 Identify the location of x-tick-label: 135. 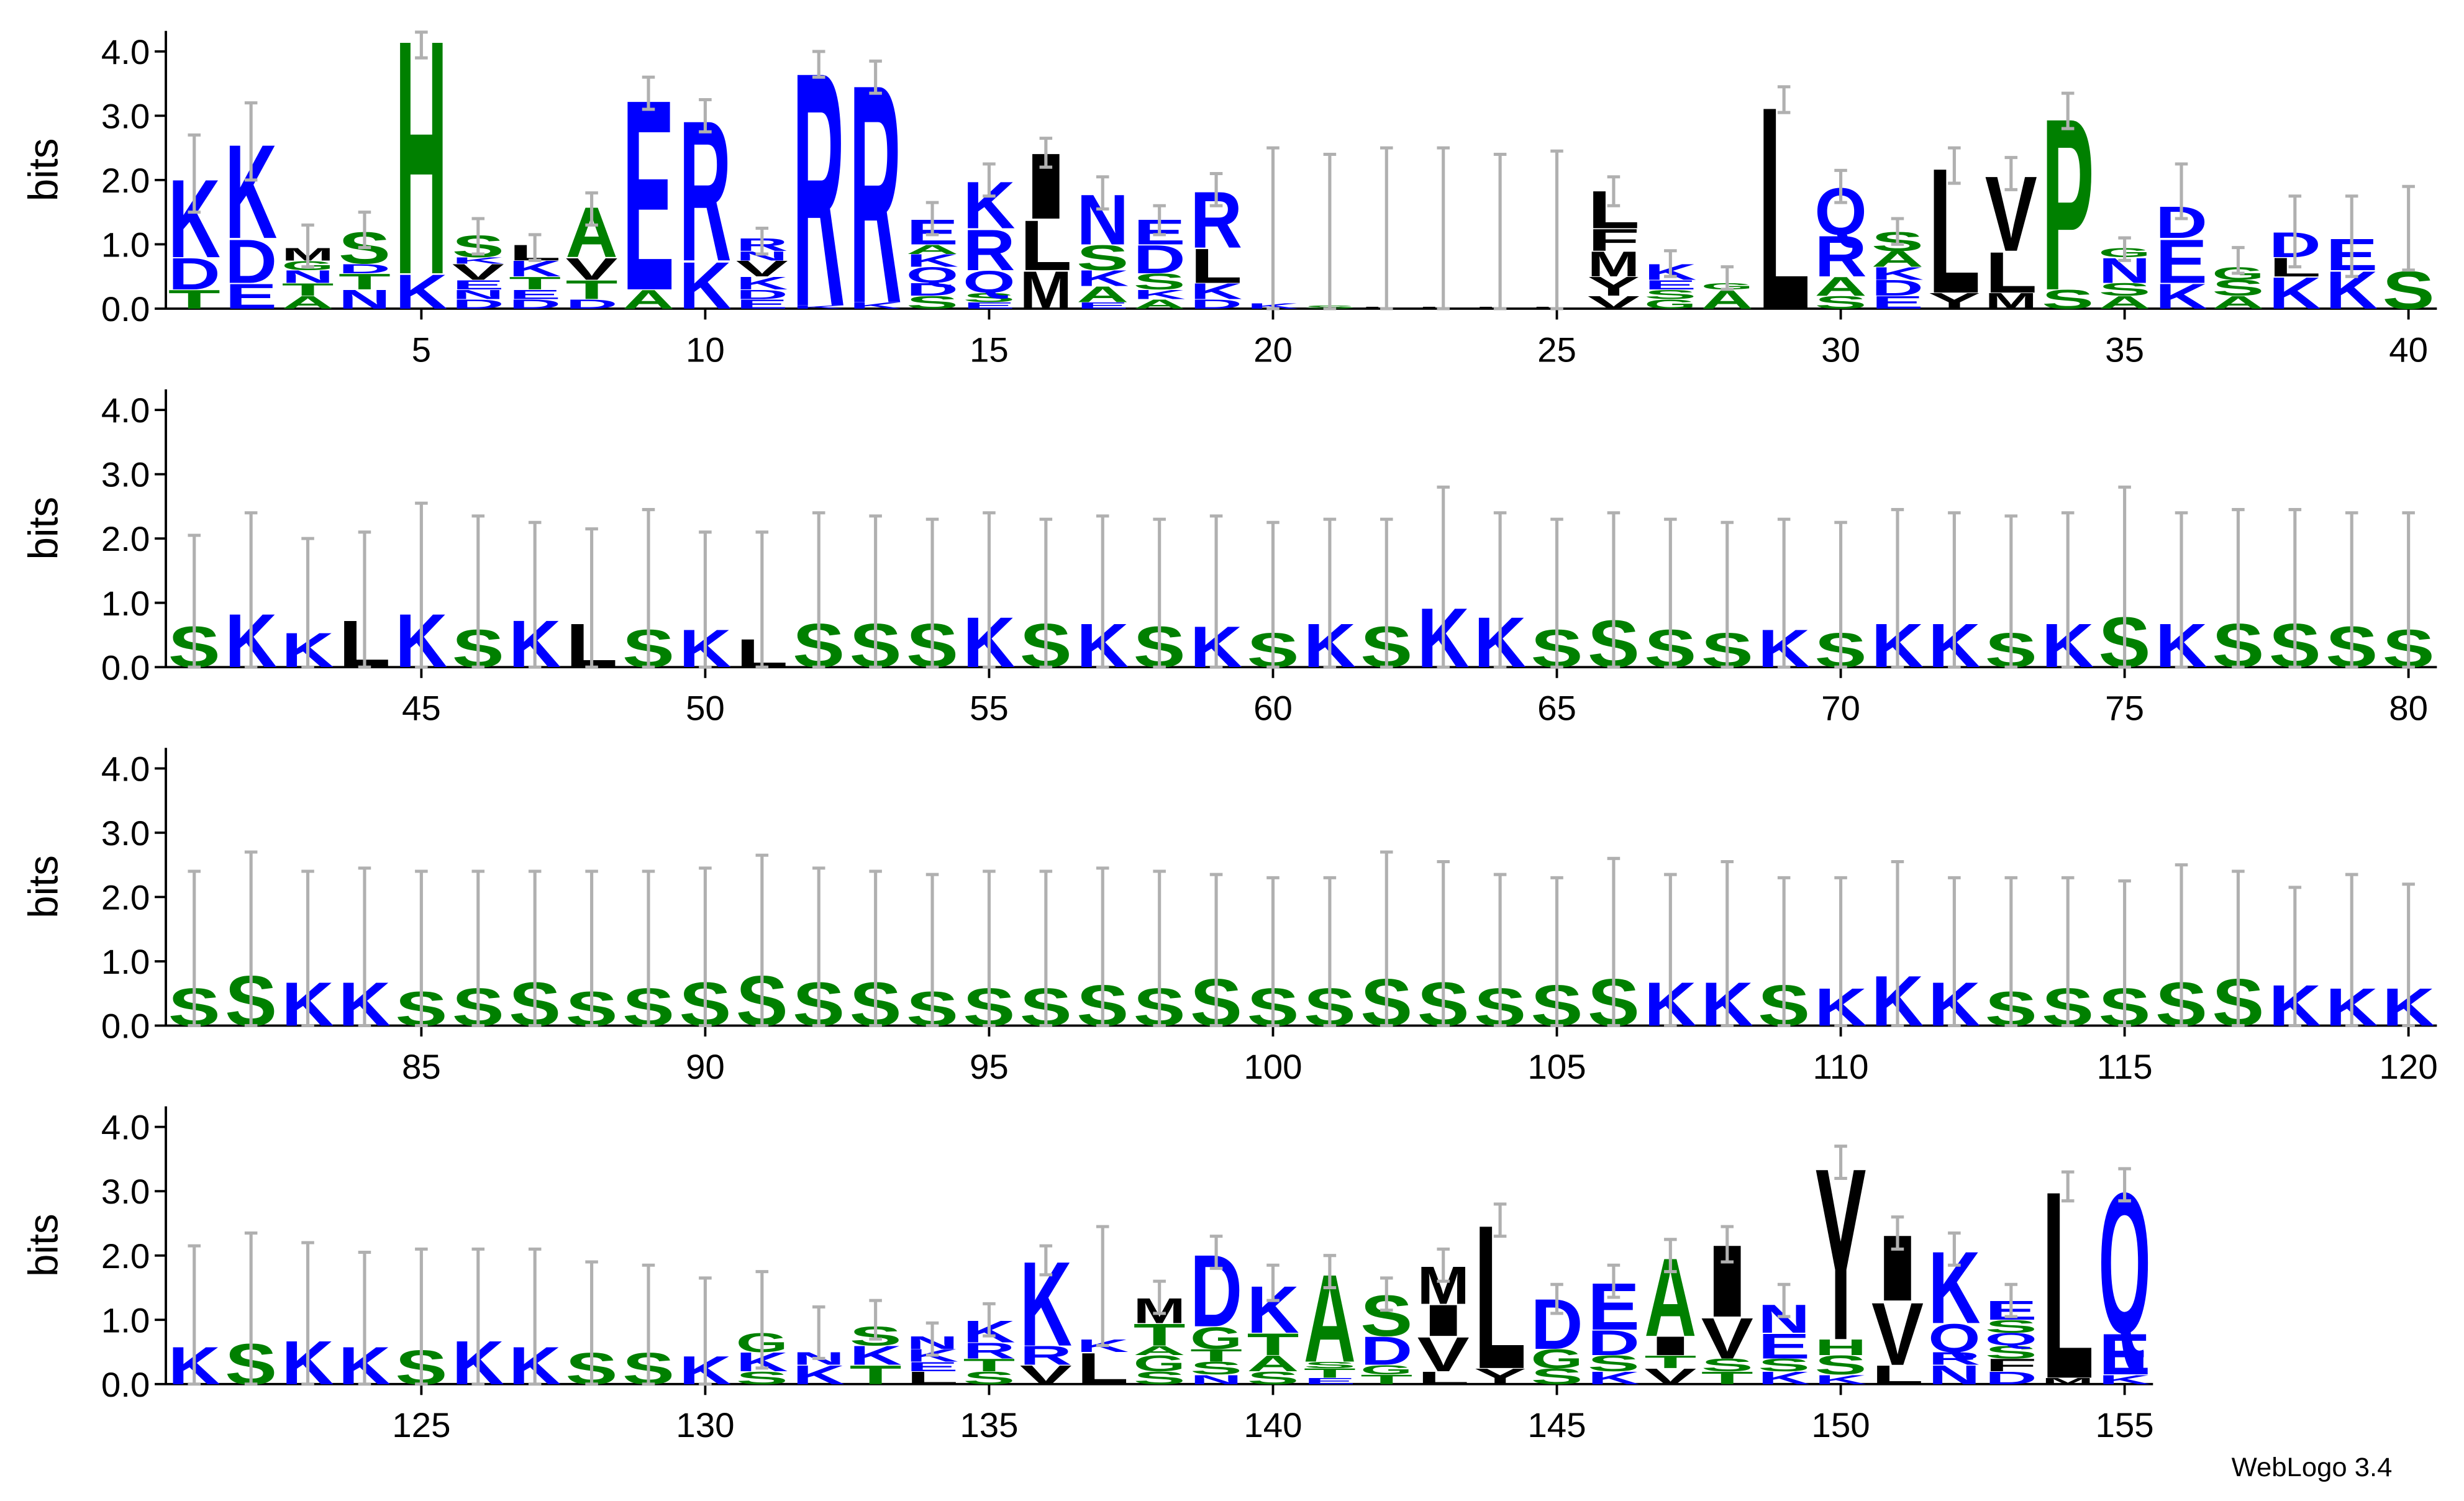
(989, 1425).